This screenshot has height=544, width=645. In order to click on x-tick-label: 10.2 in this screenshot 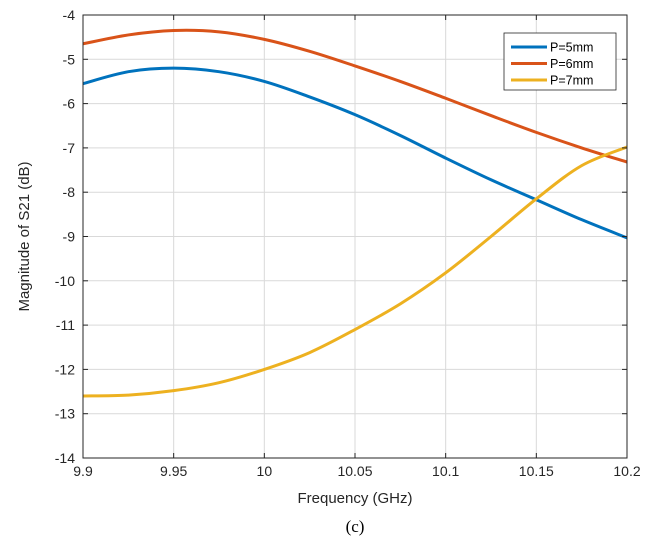, I will do `click(626, 471)`.